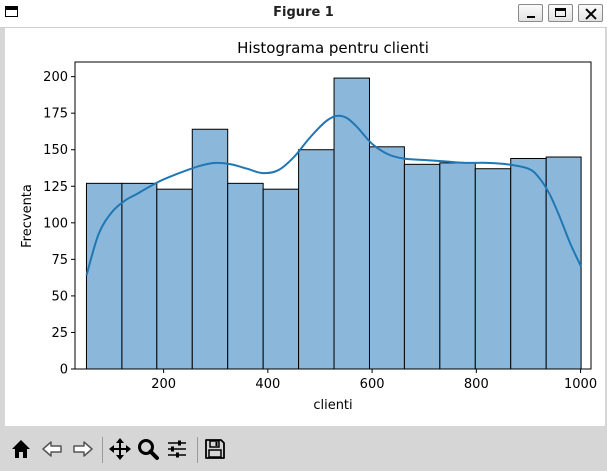 The width and height of the screenshot is (607, 471). What do you see at coordinates (332, 405) in the screenshot?
I see `x-axis-label: clienti` at bounding box center [332, 405].